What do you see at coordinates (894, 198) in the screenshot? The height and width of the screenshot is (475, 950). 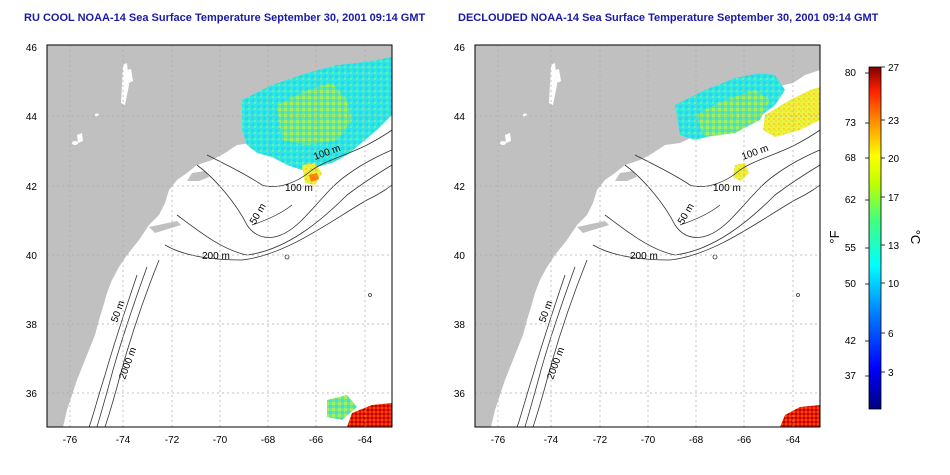 I see `c-tick: 17` at bounding box center [894, 198].